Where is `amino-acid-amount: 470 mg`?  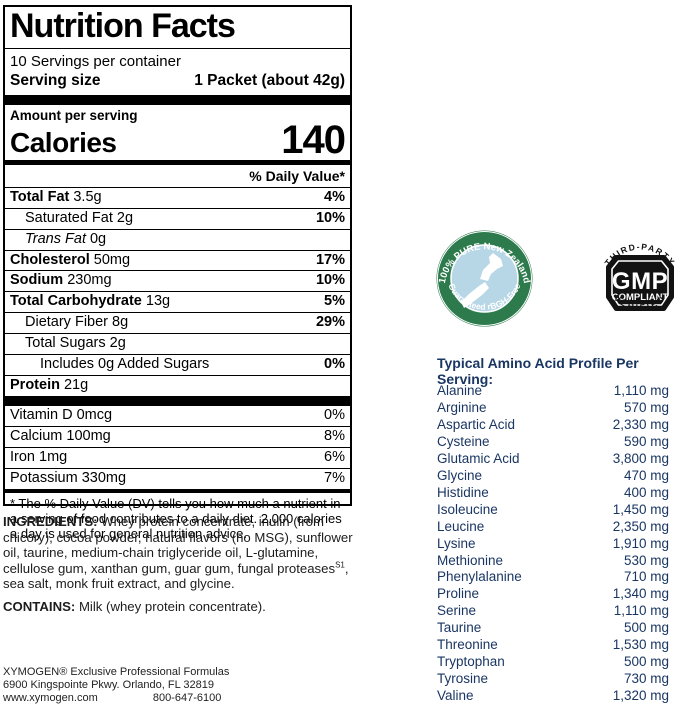 amino-acid-amount: 470 mg is located at coordinates (646, 475).